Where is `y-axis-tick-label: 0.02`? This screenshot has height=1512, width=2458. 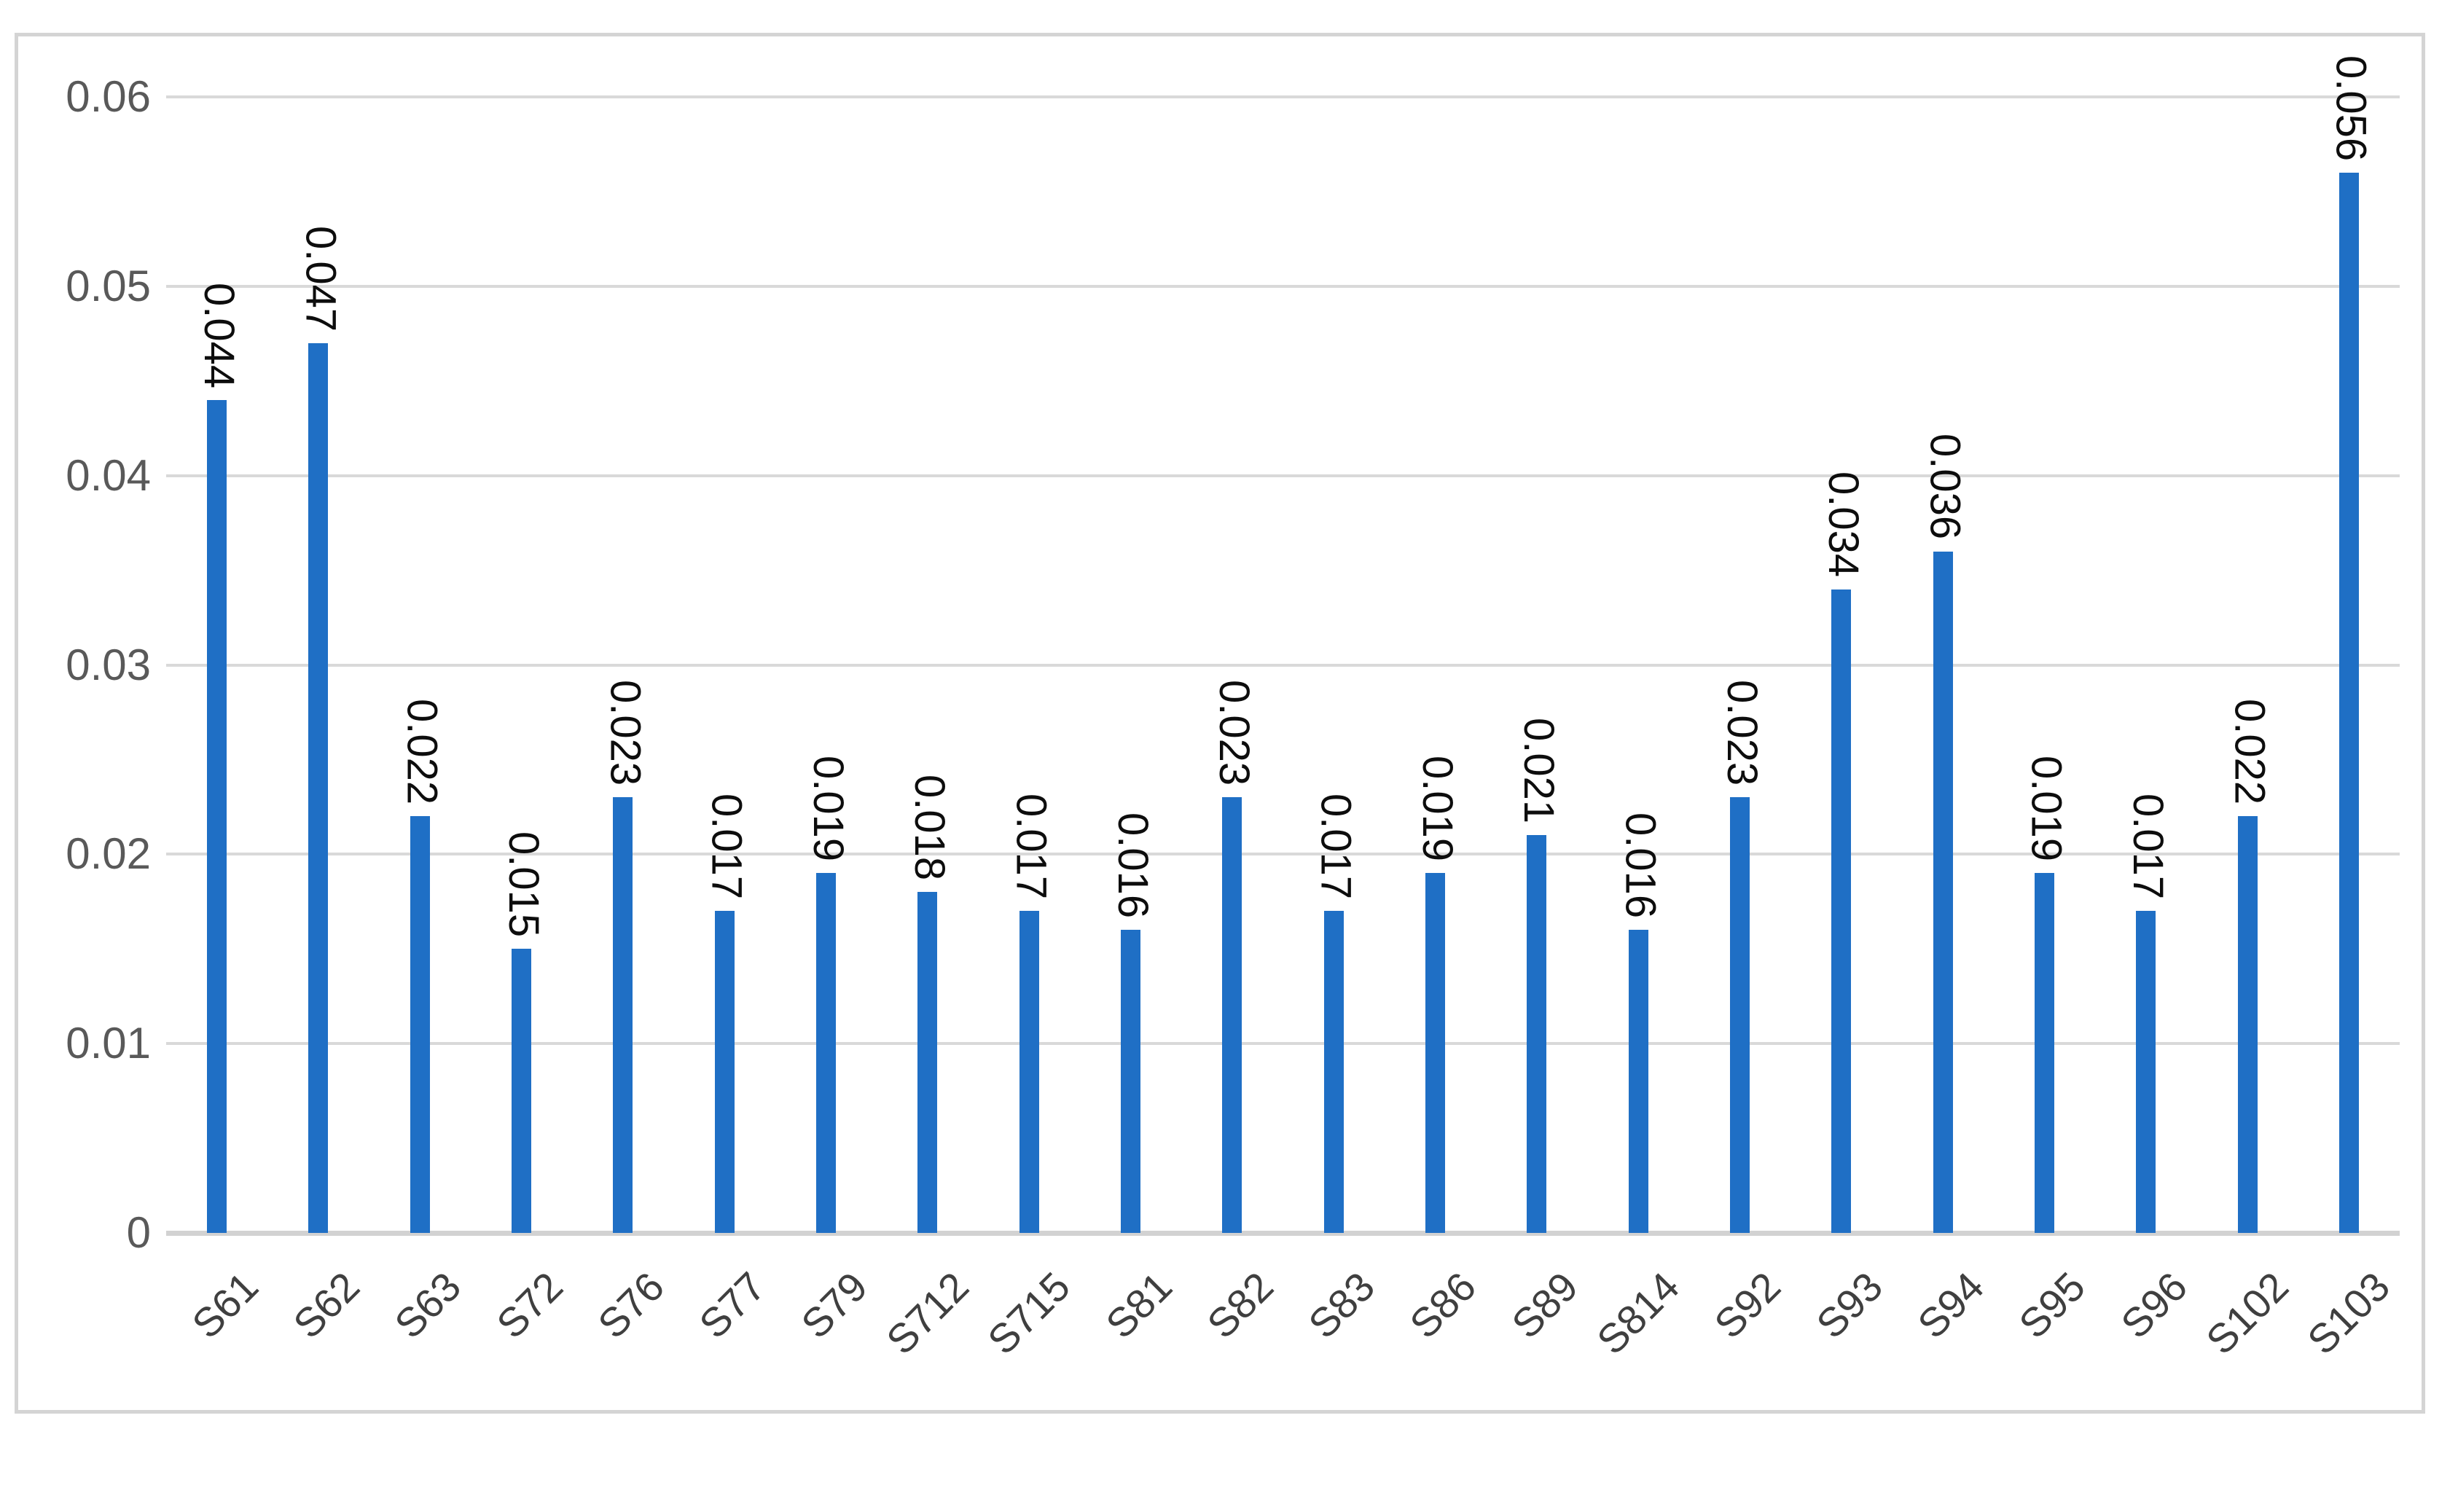
y-axis-tick-label: 0.02 is located at coordinates (108, 854).